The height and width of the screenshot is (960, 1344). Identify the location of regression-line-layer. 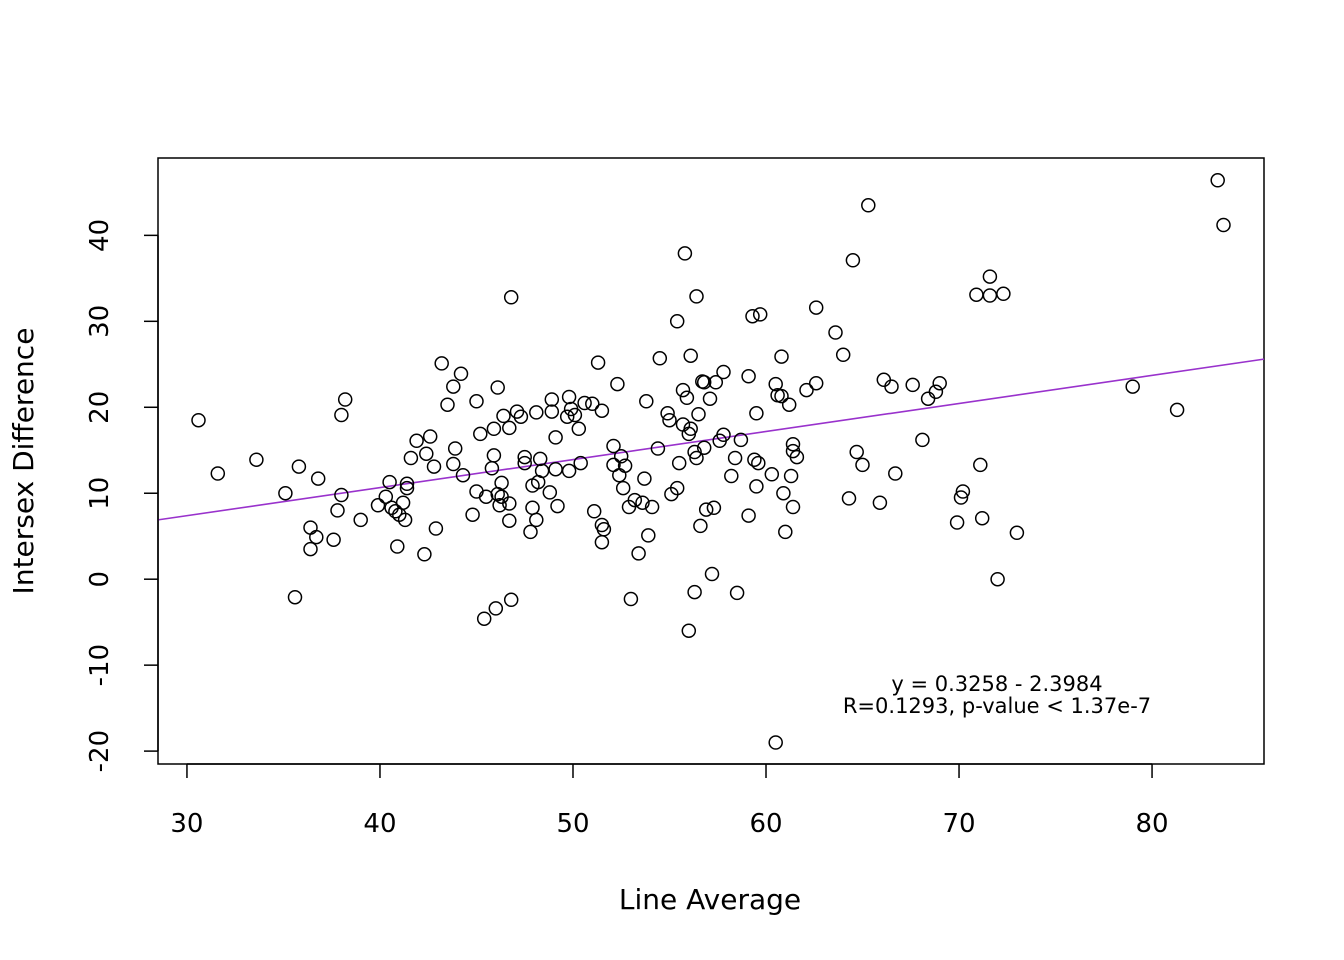
(711, 439).